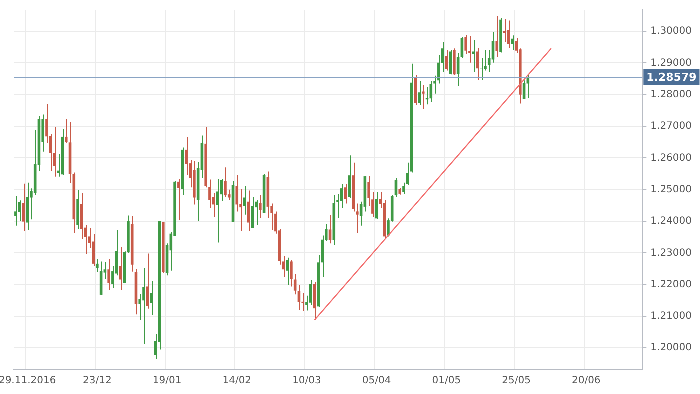  I want to click on y-tick-label: 1.30000, so click(671, 32).